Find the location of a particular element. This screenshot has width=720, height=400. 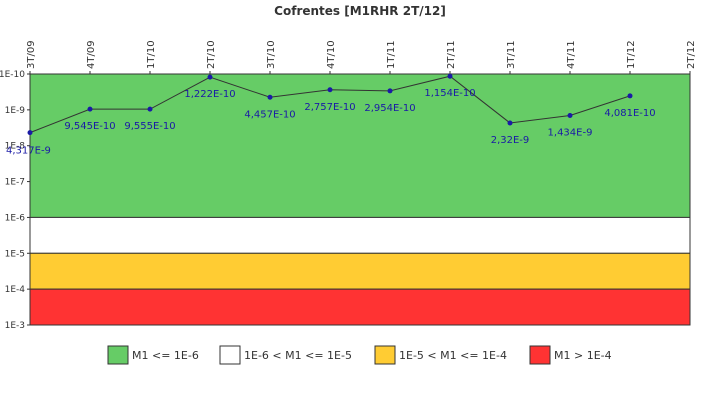

y-axis-ticks: 1E-10 1E-9 1E-8 1E-7 1E-6 1E-5 1E-4 1E-3 is located at coordinates (15, 200).